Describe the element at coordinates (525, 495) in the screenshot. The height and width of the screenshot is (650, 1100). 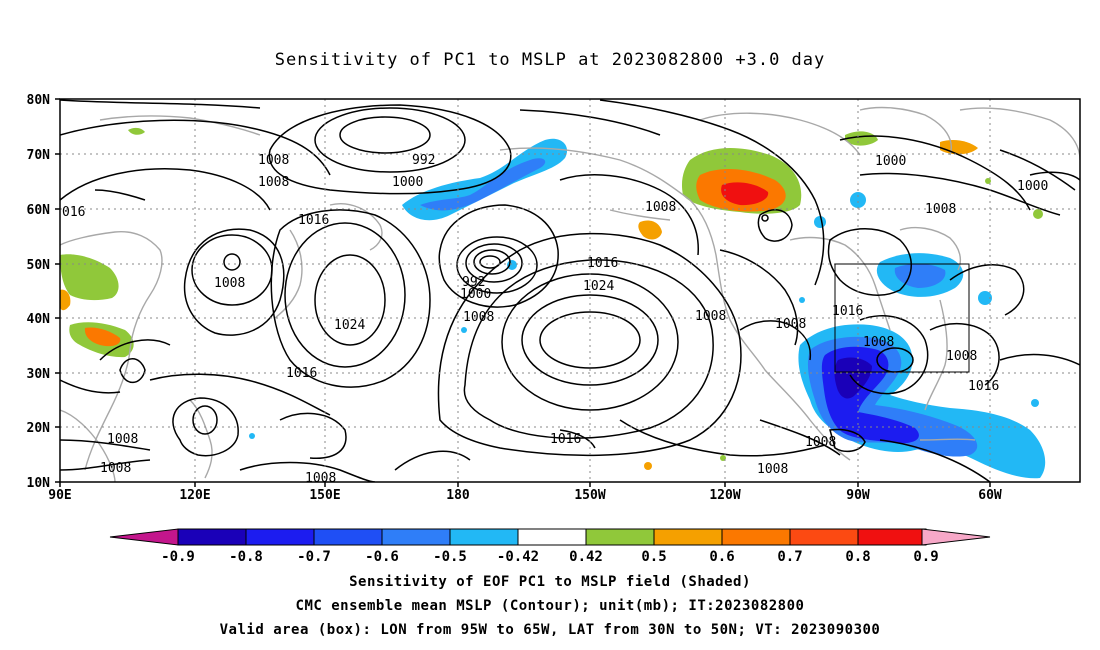
I see `longitude-labels: 90E 120E 150E 180 150W 120W 90W 60W` at that location.